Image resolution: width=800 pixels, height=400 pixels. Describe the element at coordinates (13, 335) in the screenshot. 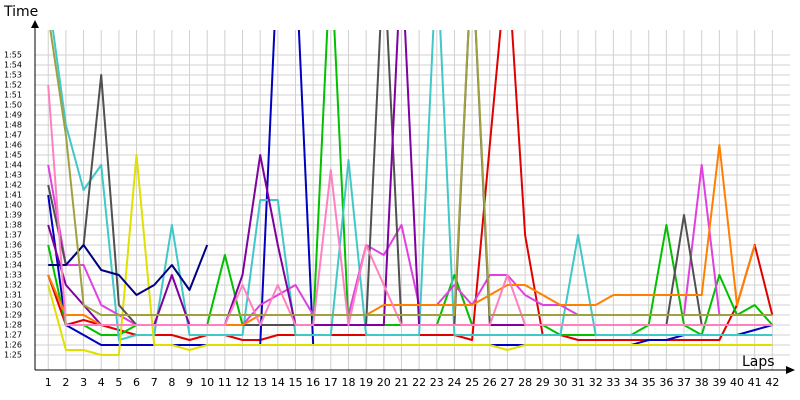

I see `y-tick-label: 1:27` at that location.